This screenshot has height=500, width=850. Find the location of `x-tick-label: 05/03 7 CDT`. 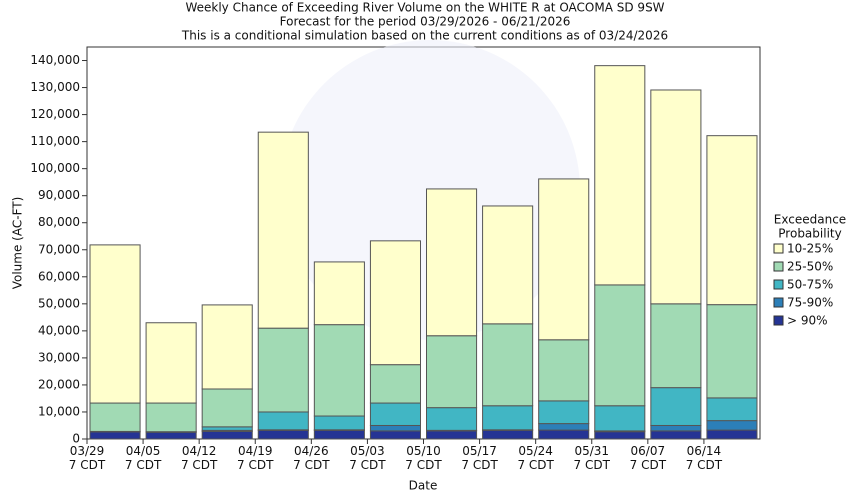

x-tick-label: 05/03 7 CDT is located at coordinates (367, 458).